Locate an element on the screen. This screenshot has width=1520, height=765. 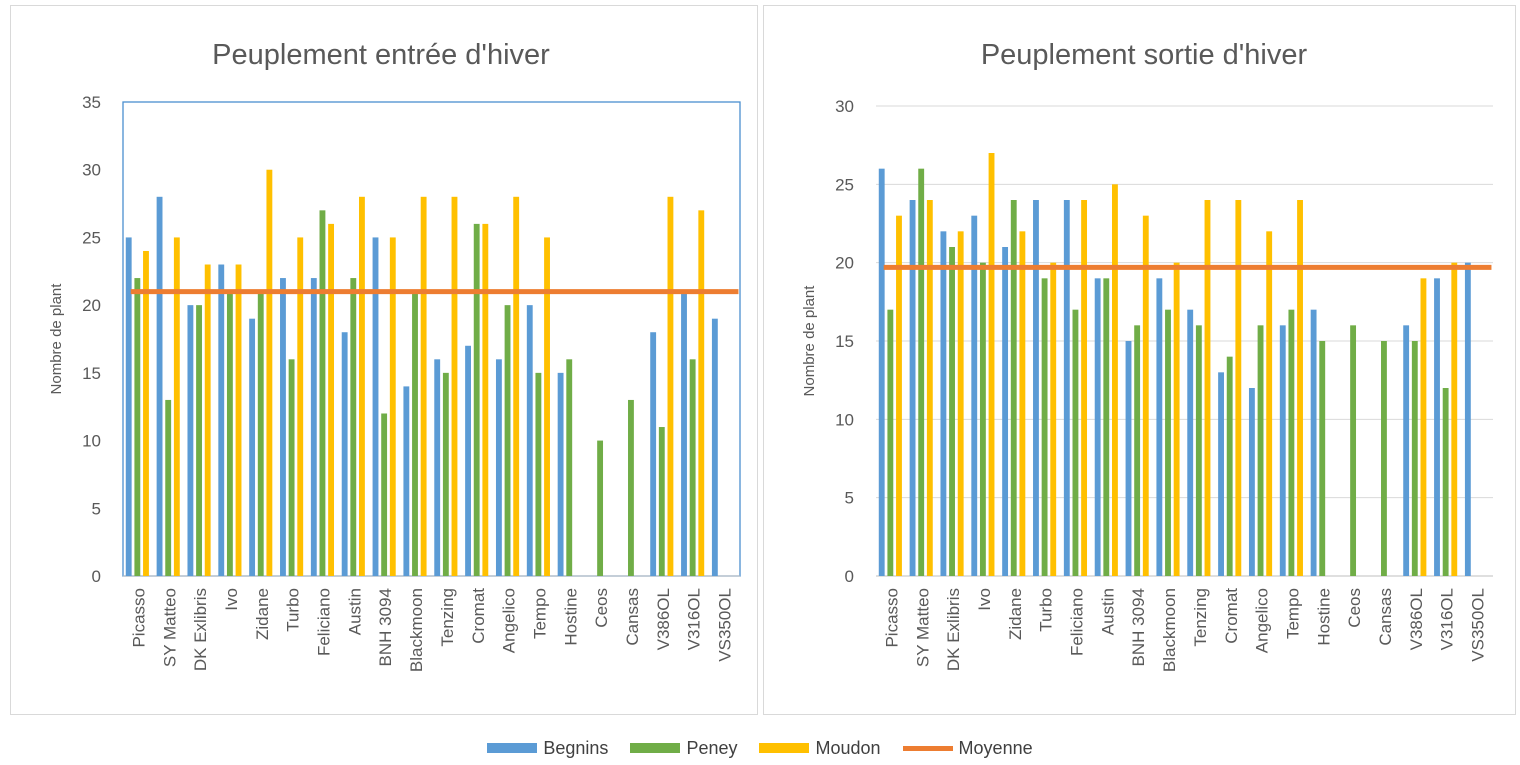
bar-begnins-v316ol is located at coordinates (1437, 427).